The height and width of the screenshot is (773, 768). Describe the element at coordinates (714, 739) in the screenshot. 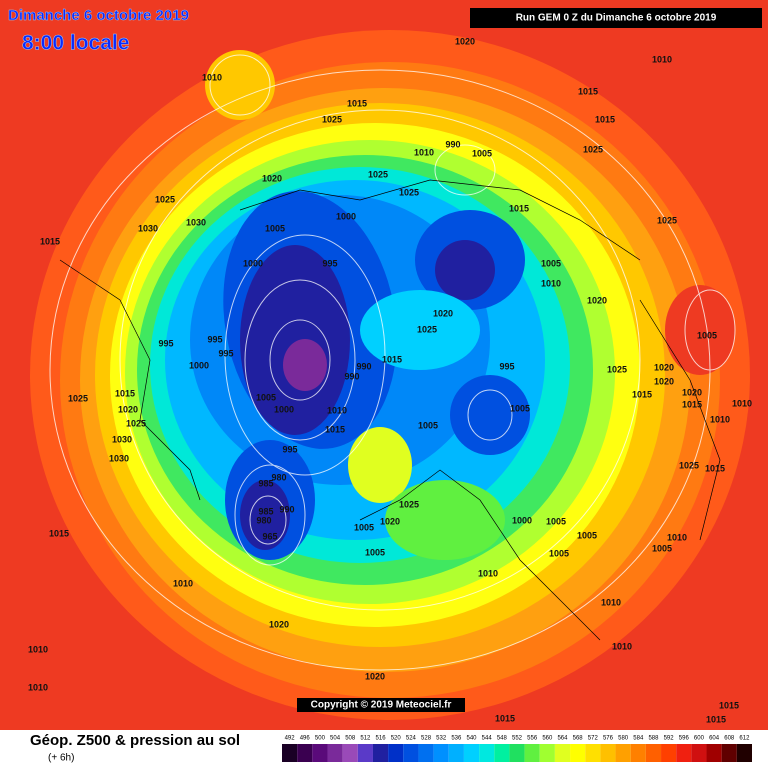

I see `scale-label: 604` at that location.